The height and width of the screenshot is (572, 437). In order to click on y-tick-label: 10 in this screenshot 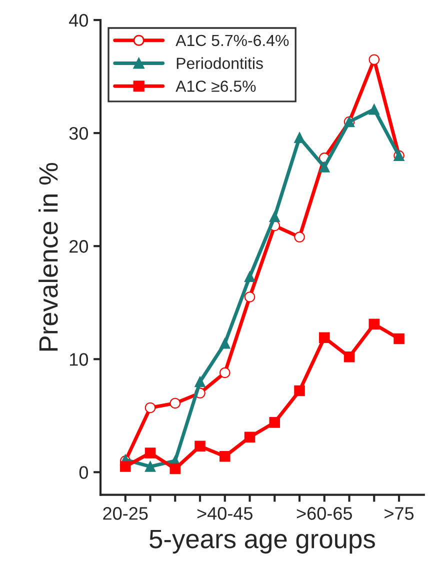, I will do `click(79, 359)`.